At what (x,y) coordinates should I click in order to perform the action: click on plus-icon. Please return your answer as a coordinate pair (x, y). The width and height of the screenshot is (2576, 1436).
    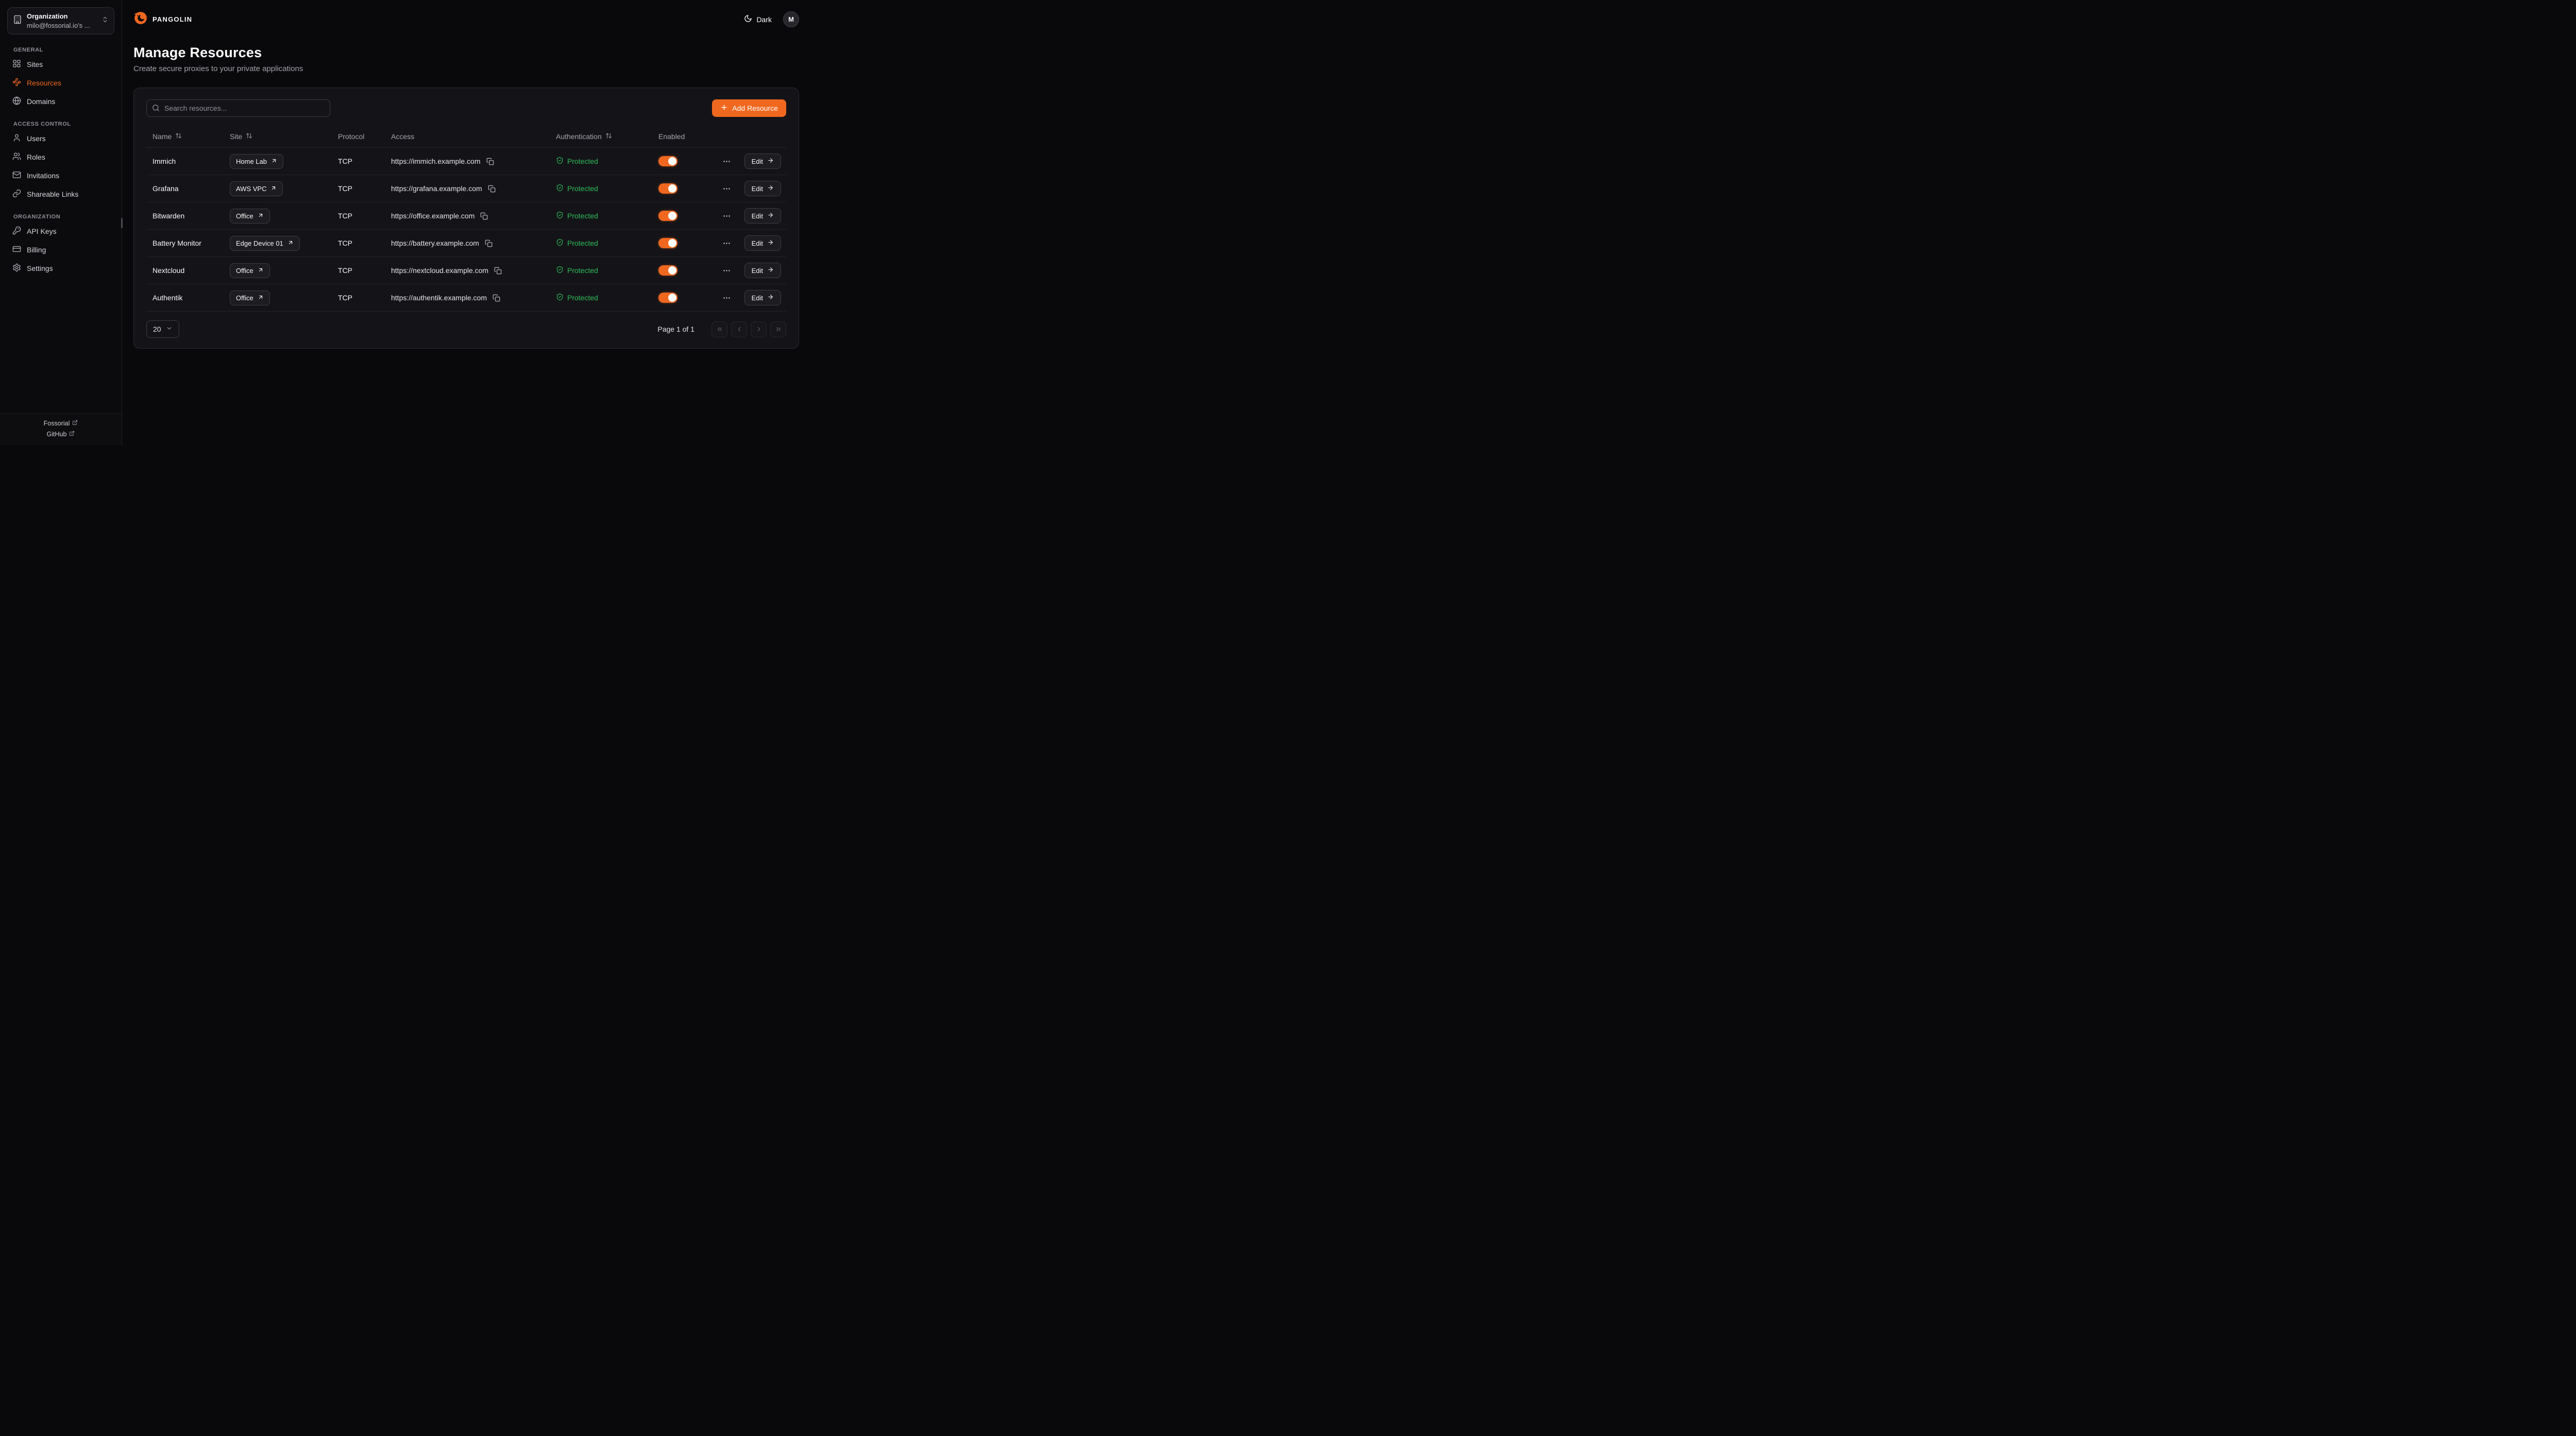
    Looking at the image, I should click on (724, 108).